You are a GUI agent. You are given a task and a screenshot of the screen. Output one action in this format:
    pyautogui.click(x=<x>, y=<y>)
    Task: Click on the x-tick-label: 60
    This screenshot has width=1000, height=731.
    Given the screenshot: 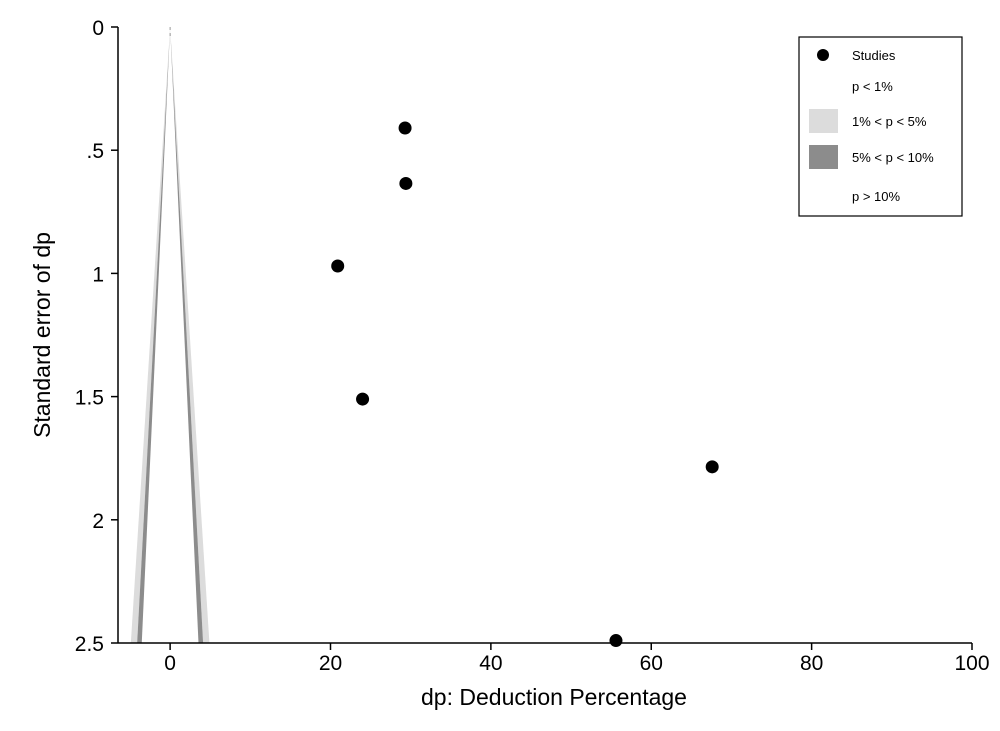 What is the action you would take?
    pyautogui.click(x=651, y=663)
    